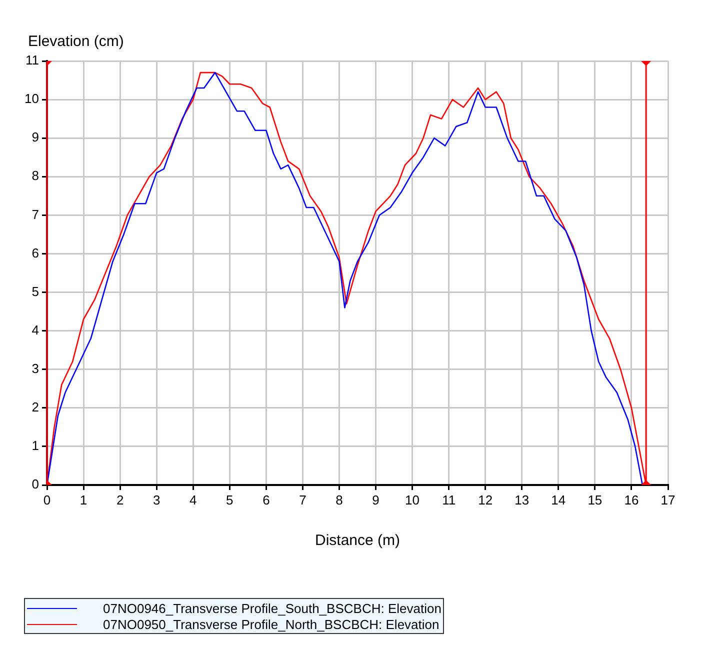  Describe the element at coordinates (35, 484) in the screenshot. I see `y-tick-label: 0` at that location.